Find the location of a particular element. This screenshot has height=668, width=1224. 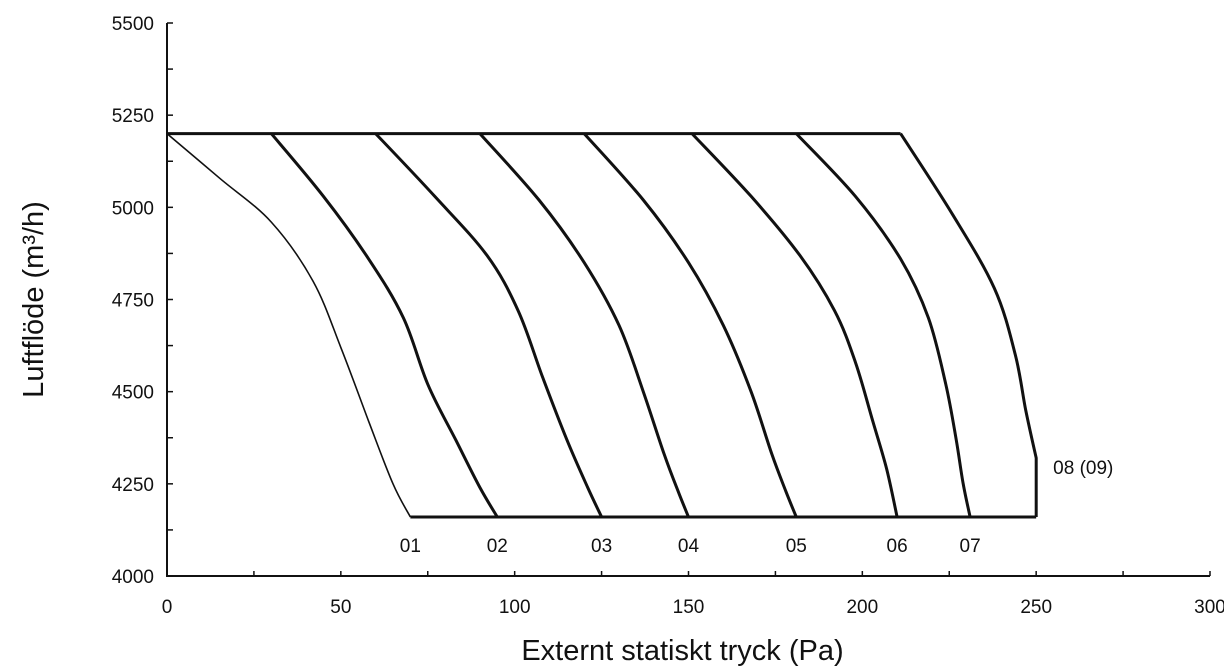

y-tick-label: 5250 is located at coordinates (133, 116).